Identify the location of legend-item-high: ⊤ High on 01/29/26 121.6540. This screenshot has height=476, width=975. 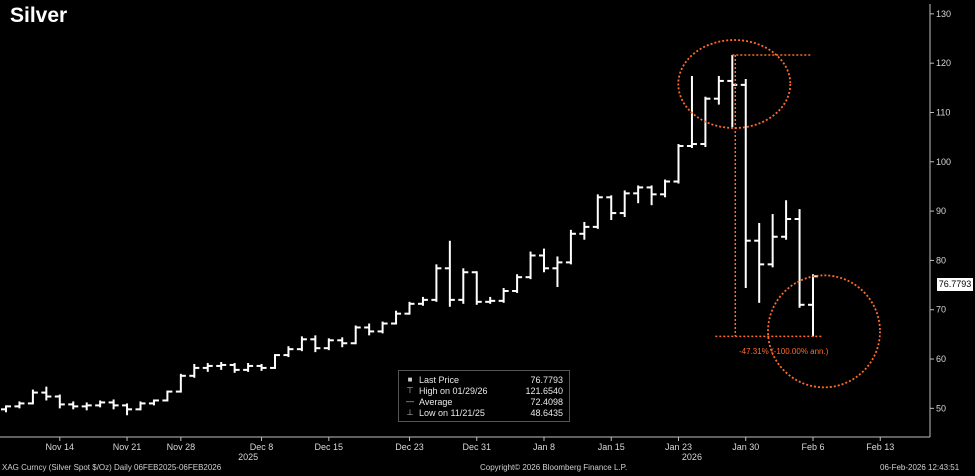
(484, 391).